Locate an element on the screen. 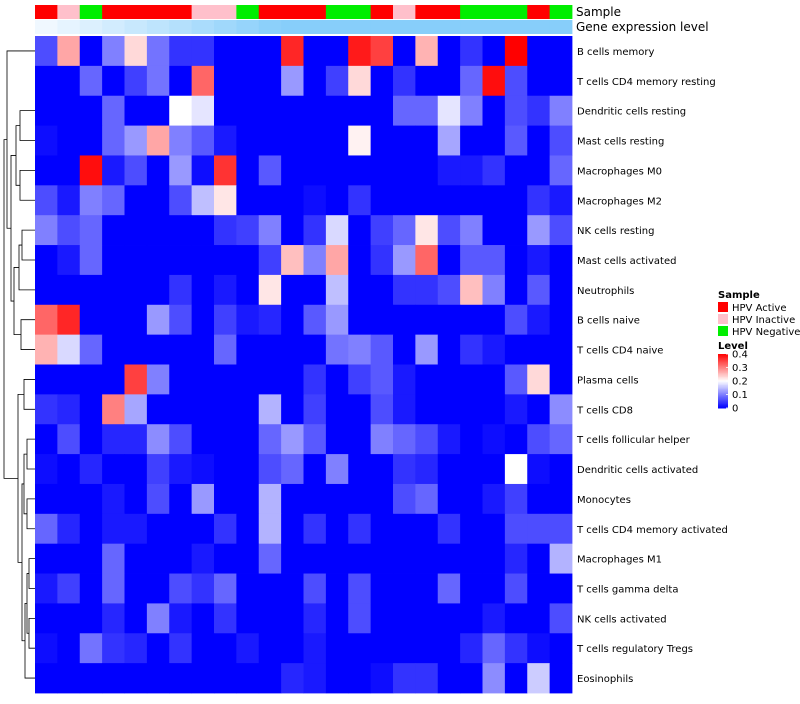  sample-legend-label: HPV Inactive is located at coordinates (763, 320).